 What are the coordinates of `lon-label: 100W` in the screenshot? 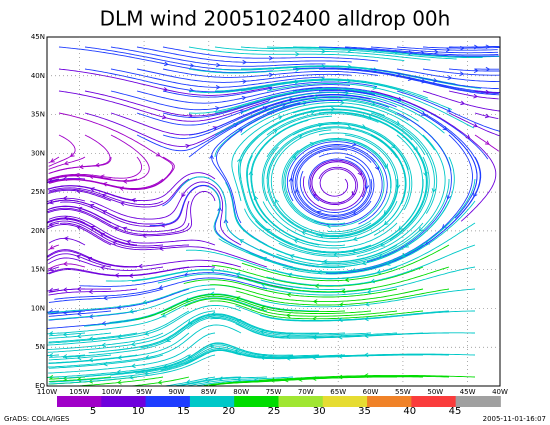 It's located at (112, 392).